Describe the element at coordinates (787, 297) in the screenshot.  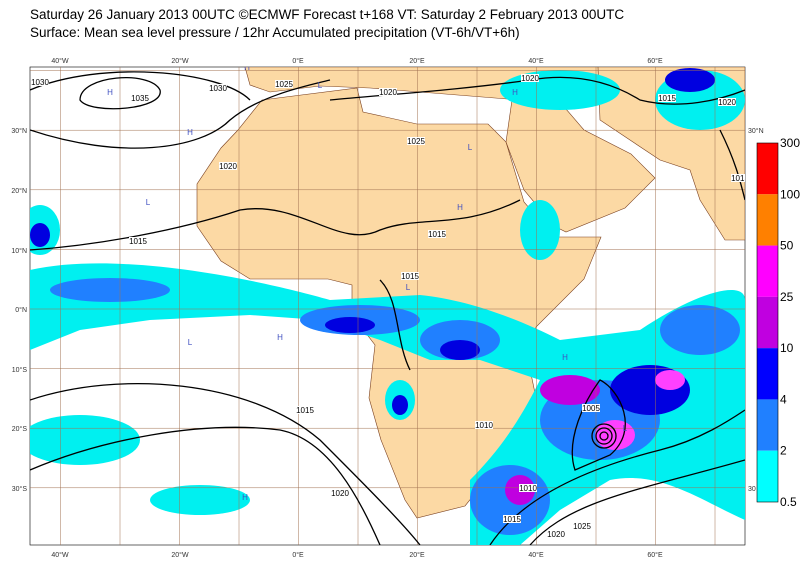
I see `colorbar-label: 25` at that location.